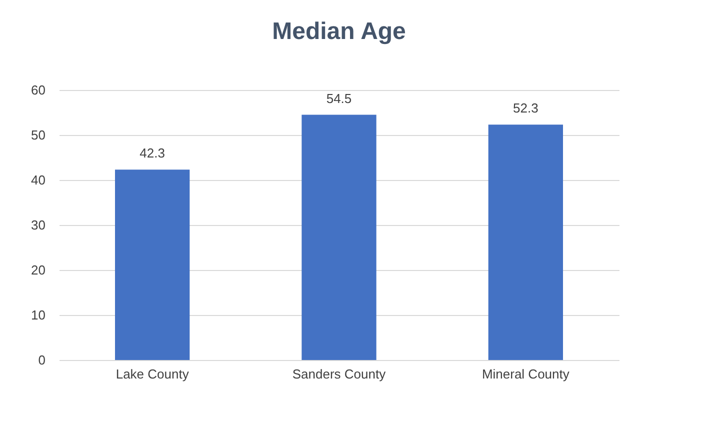 This screenshot has height=433, width=716. What do you see at coordinates (339, 31) in the screenshot?
I see `chart-title: Median Age` at bounding box center [339, 31].